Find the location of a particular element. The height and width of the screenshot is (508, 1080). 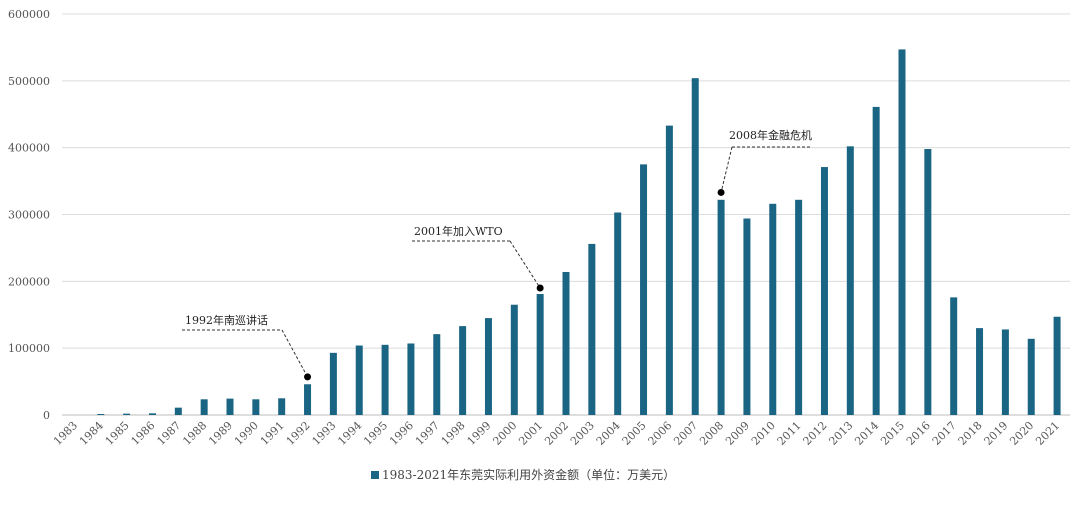

bar-2012 is located at coordinates (824, 291).